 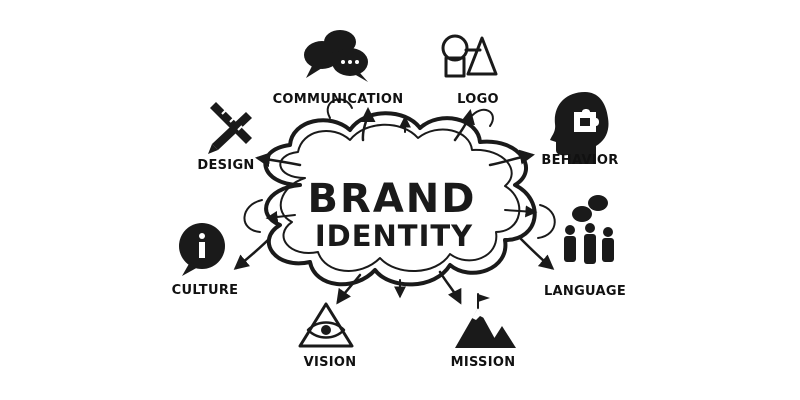 What do you see at coordinates (230, 128) in the screenshot?
I see `pencil-ruler-icon` at bounding box center [230, 128].